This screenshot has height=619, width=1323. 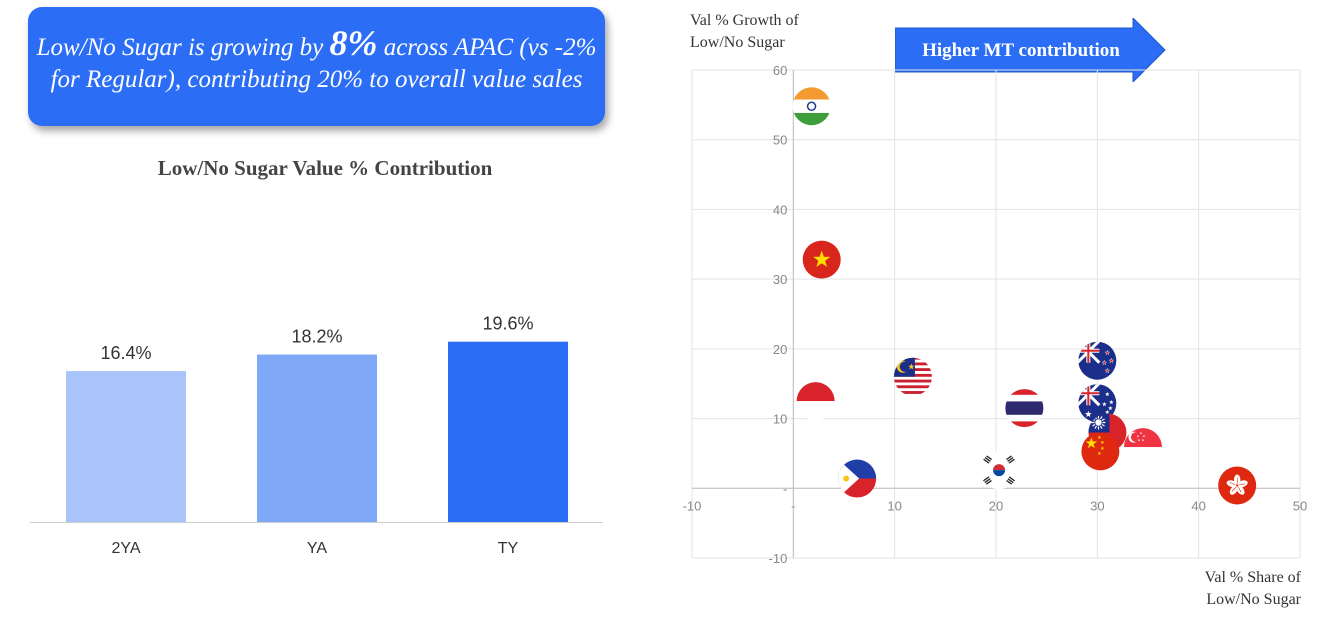 What do you see at coordinates (125, 353) in the screenshot?
I see `bar-data-label: 16.4%` at bounding box center [125, 353].